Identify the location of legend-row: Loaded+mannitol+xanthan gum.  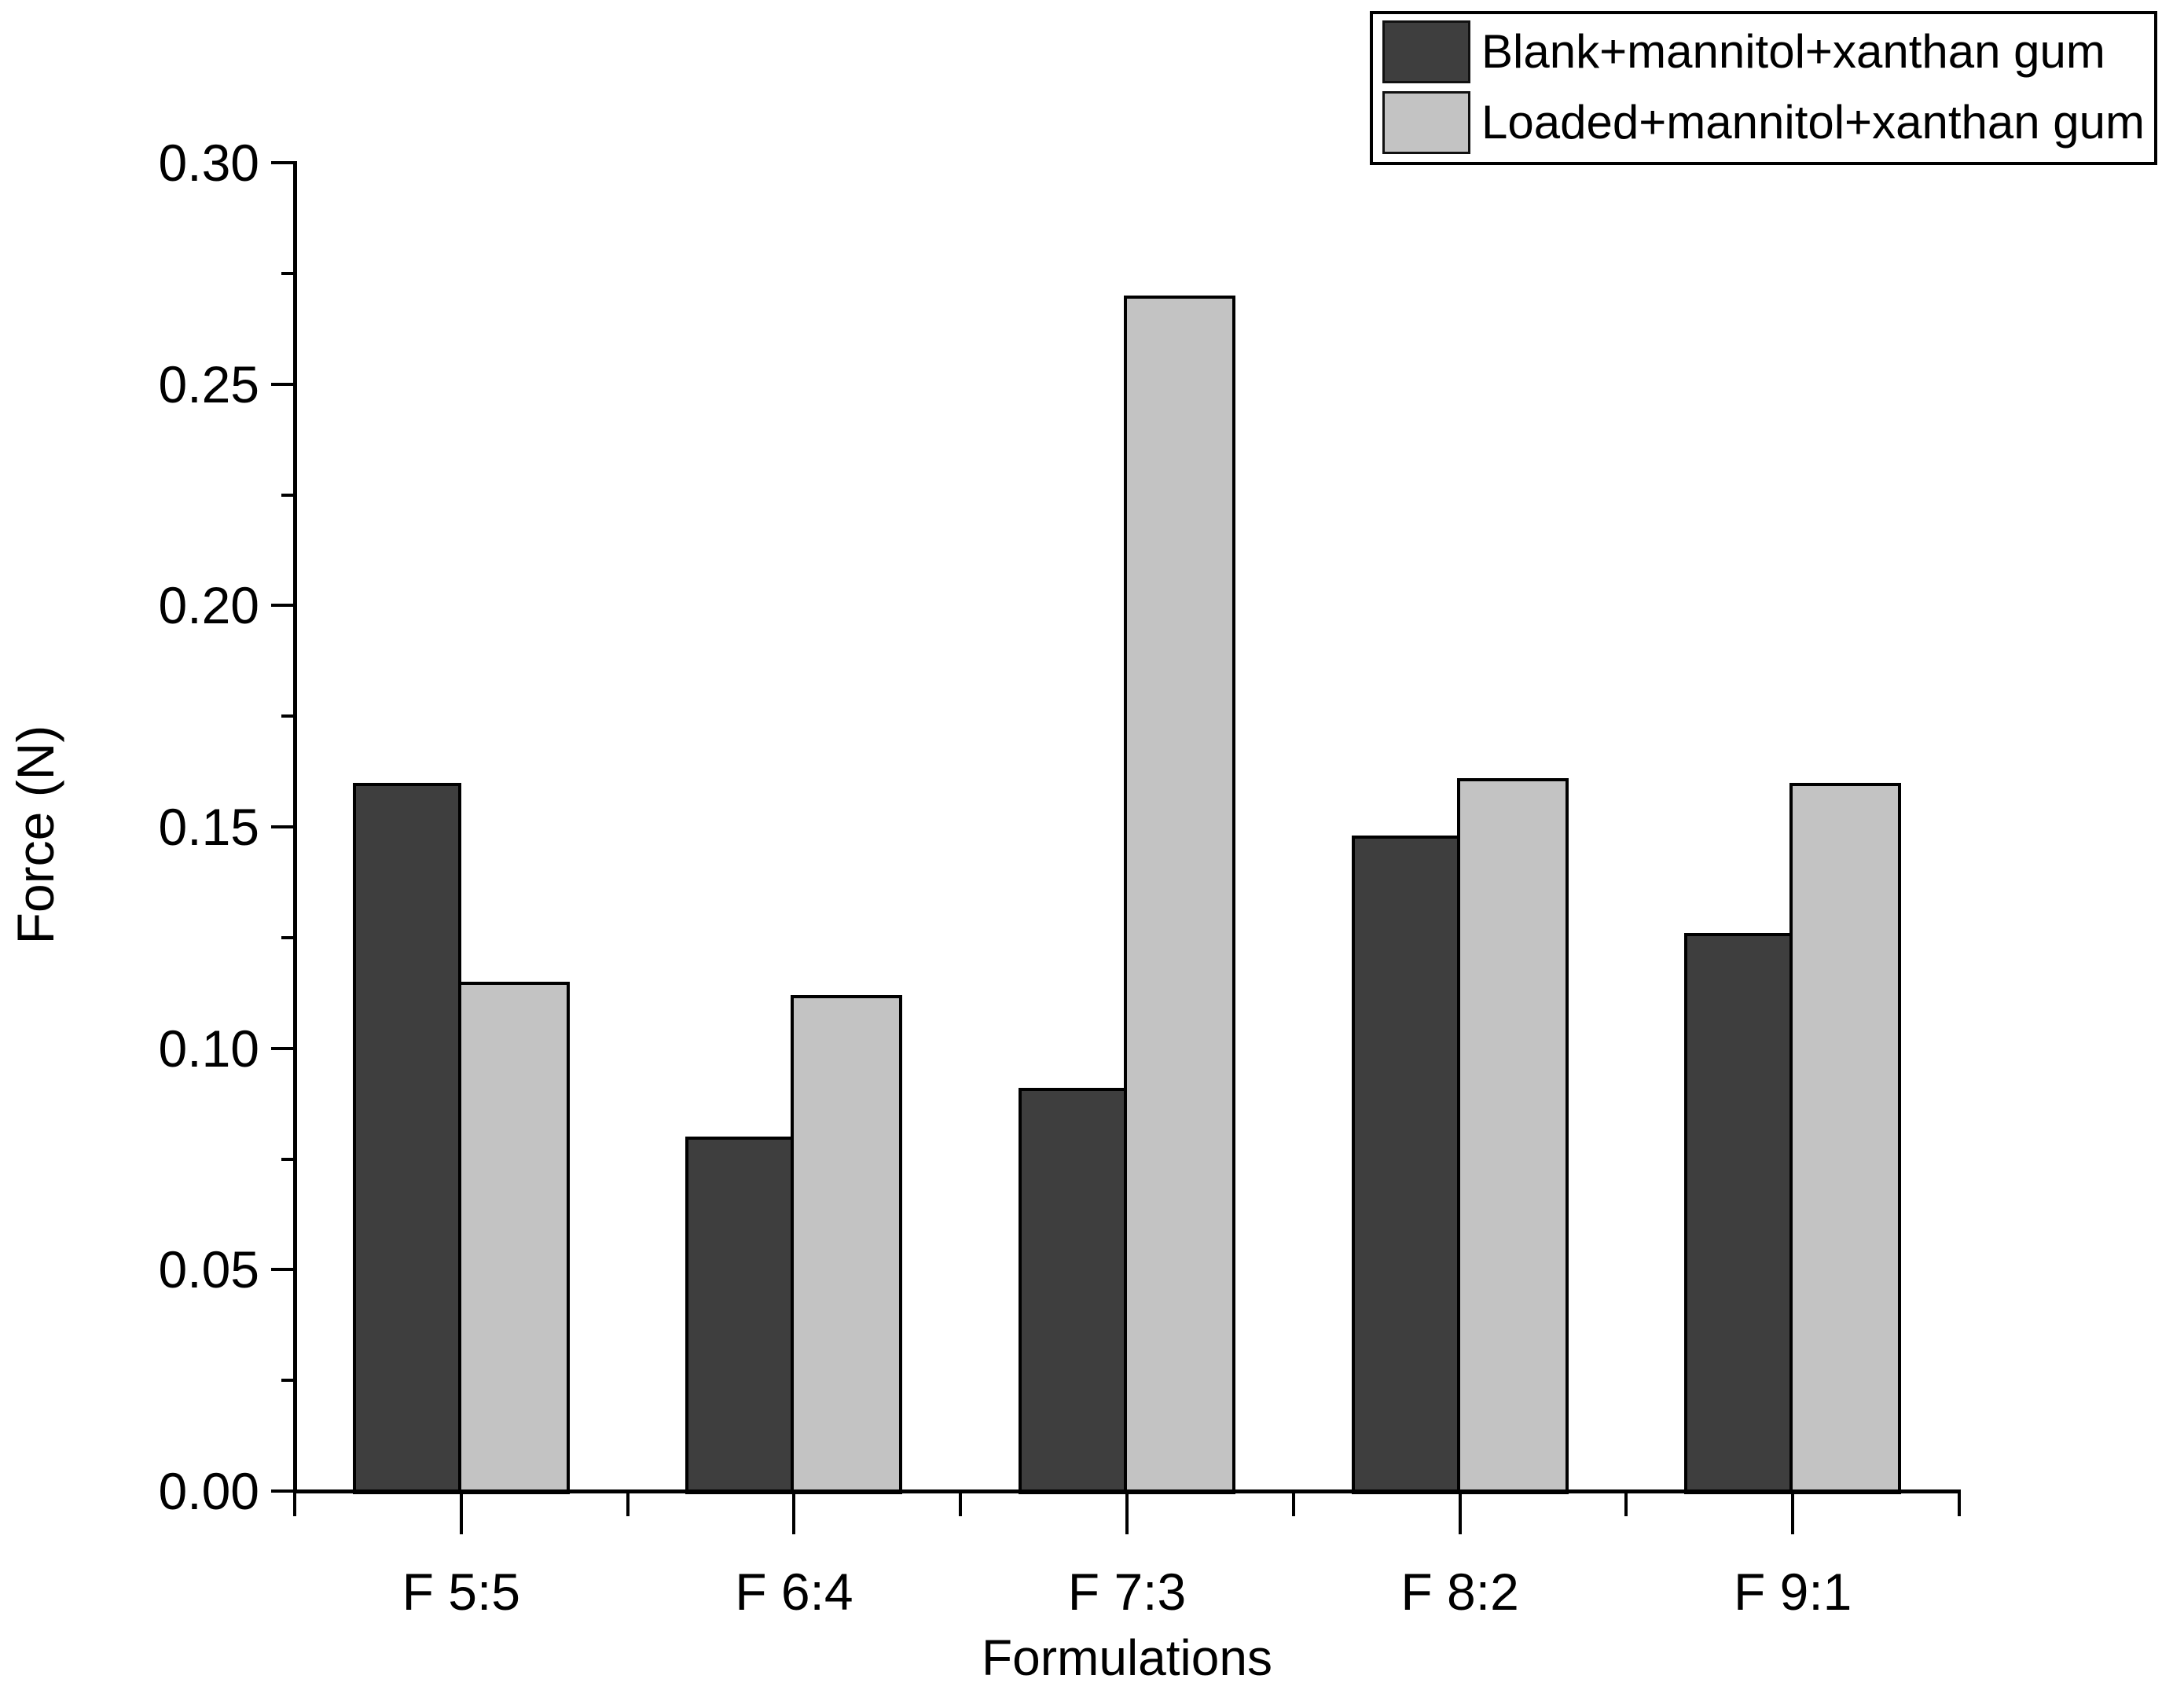
(1763, 122).